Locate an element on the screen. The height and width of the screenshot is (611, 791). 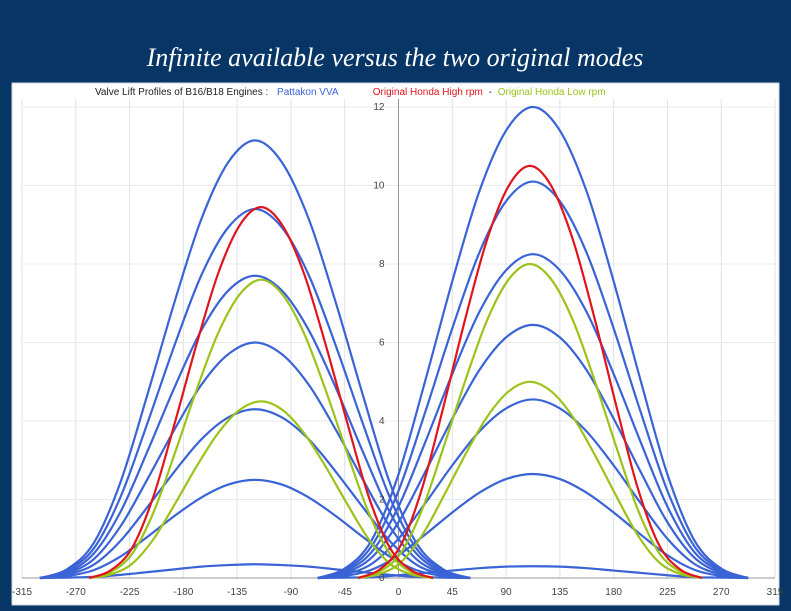
x-tick-label: 270 is located at coordinates (721, 592).